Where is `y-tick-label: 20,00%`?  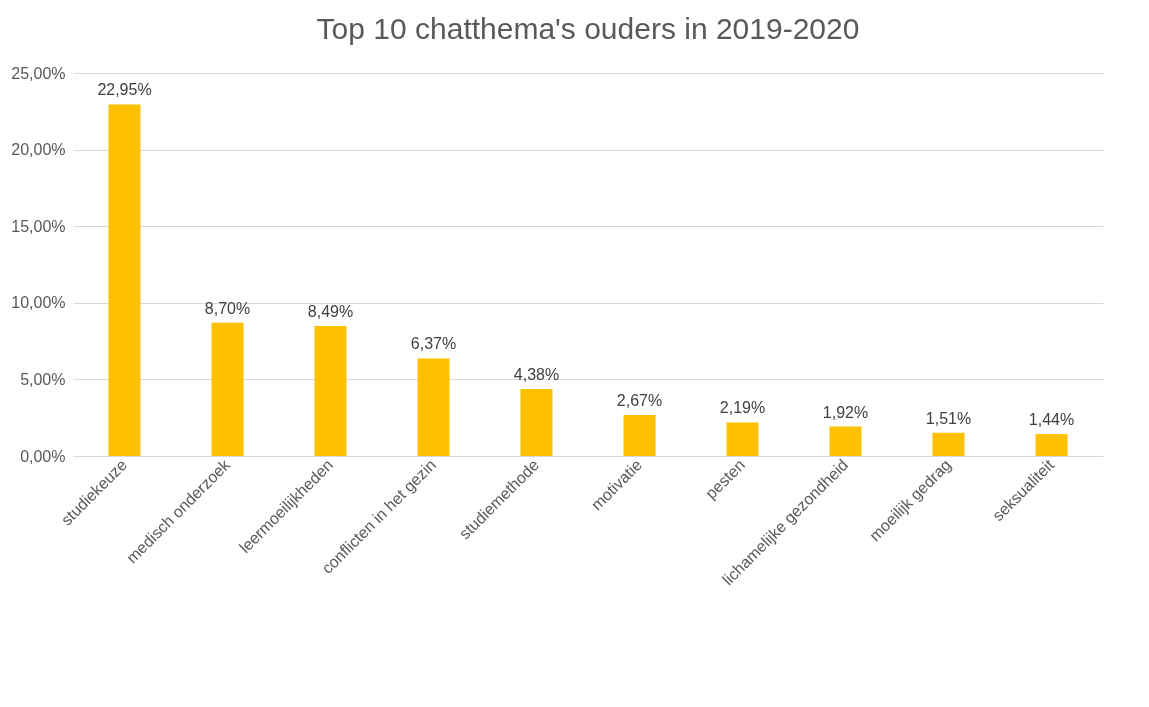 y-tick-label: 20,00% is located at coordinates (38, 150).